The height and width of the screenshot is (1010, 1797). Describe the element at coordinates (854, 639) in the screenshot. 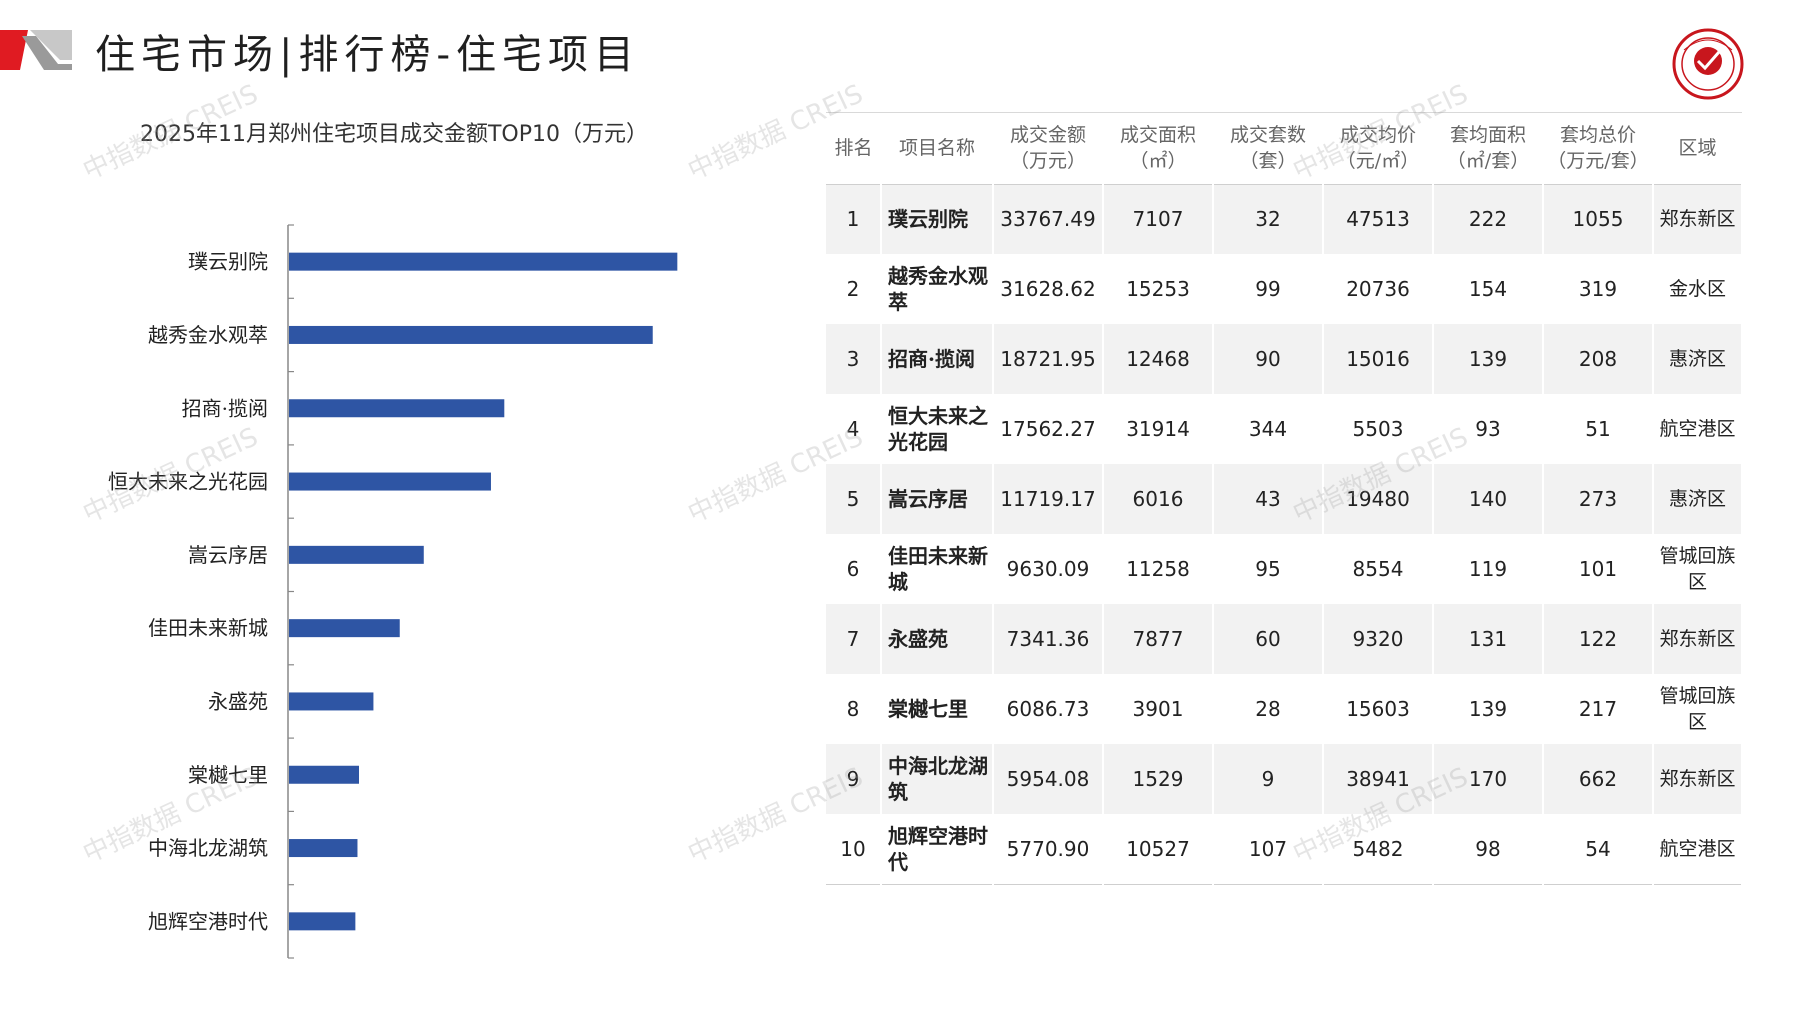

I see `table-cell: 7` at that location.